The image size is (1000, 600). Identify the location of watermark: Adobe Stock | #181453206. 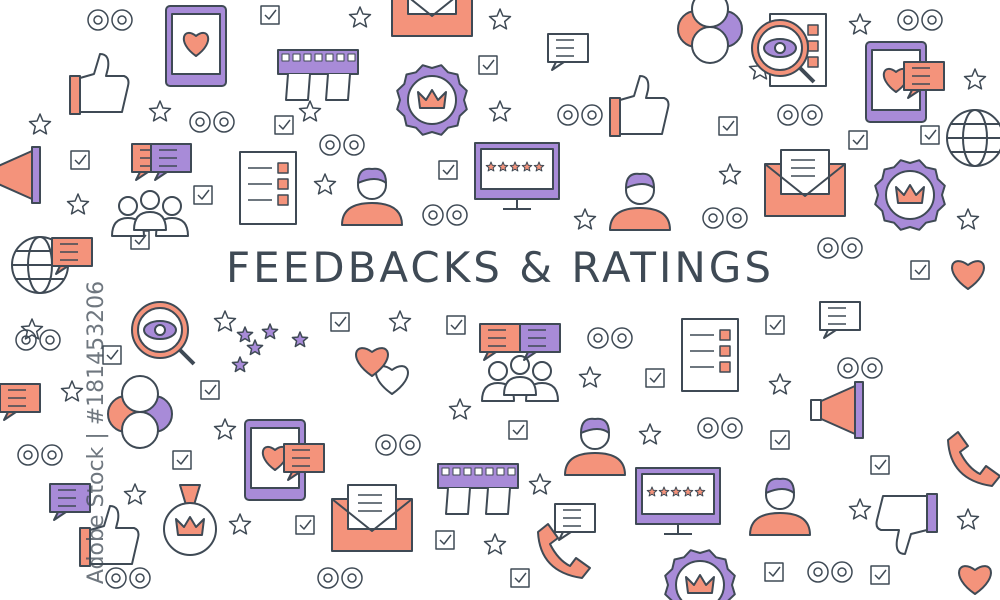
(97, 432).